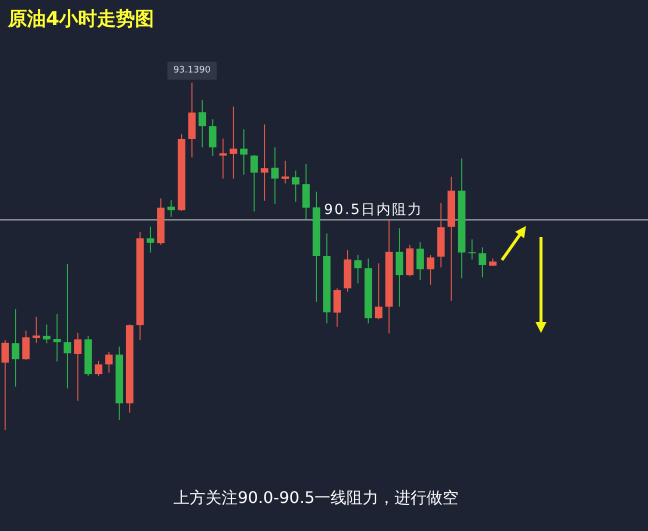 The image size is (648, 531). I want to click on chart-title: 原油4小时走势图, so click(80, 19).